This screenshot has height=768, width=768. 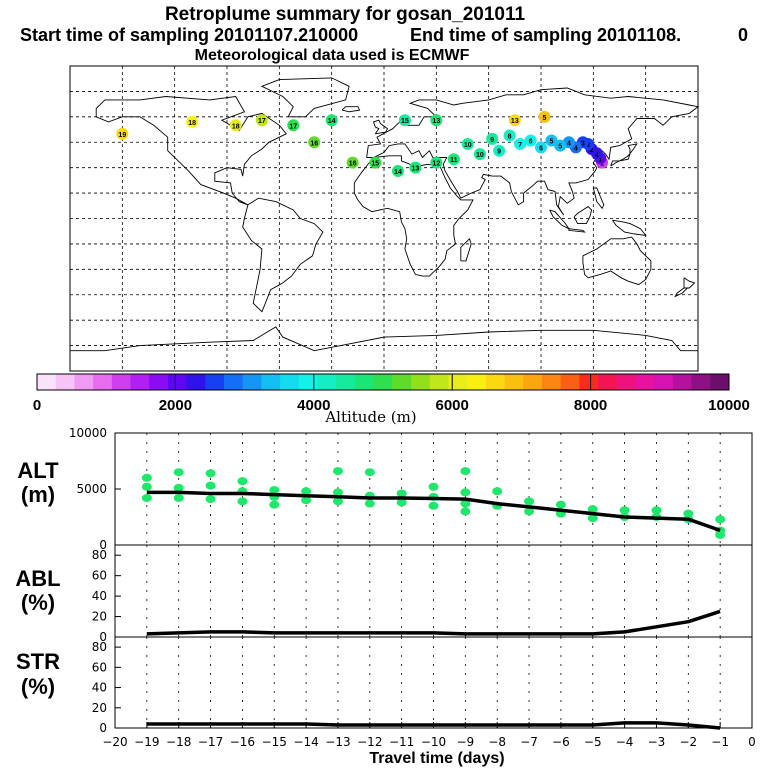 What do you see at coordinates (688, 742) in the screenshot?
I see `x-tick-label: −2` at bounding box center [688, 742].